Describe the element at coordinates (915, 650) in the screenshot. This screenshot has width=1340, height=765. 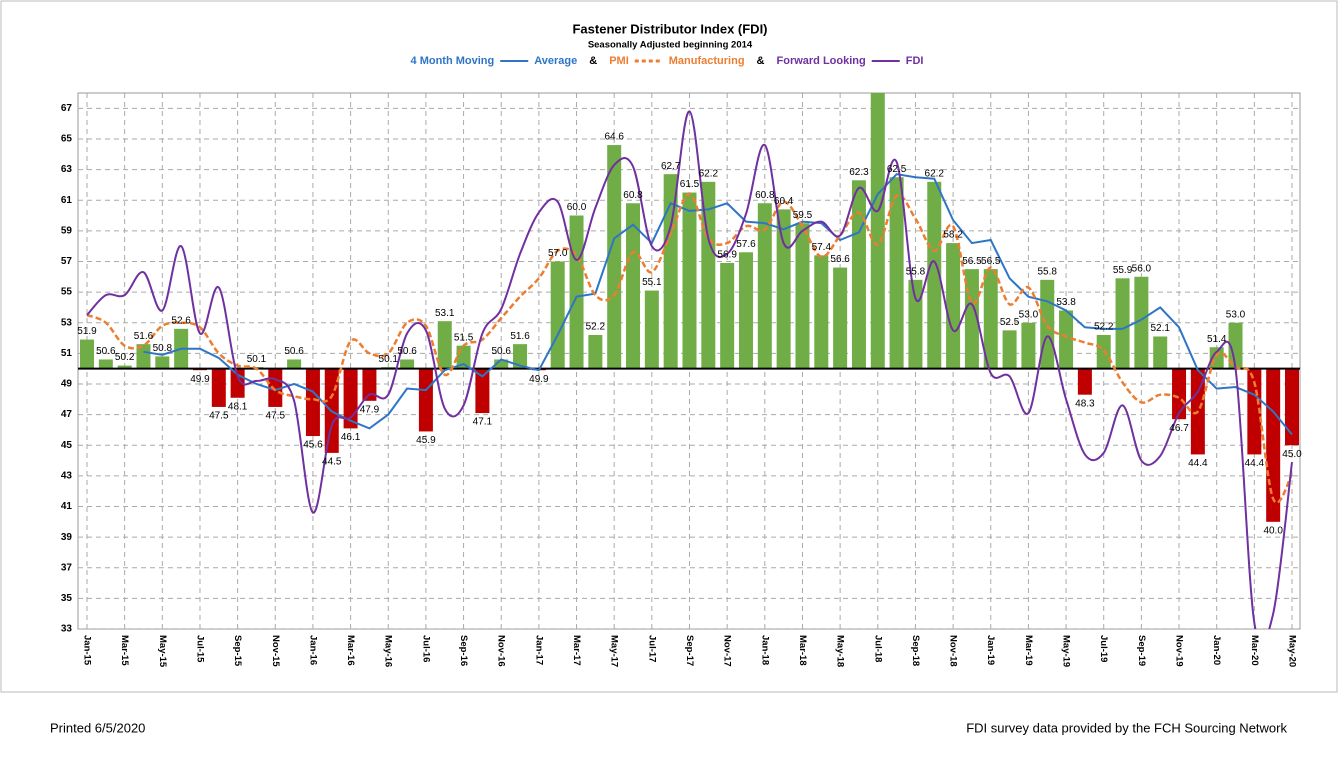
I see `x-tick-label: Sep-18` at that location.